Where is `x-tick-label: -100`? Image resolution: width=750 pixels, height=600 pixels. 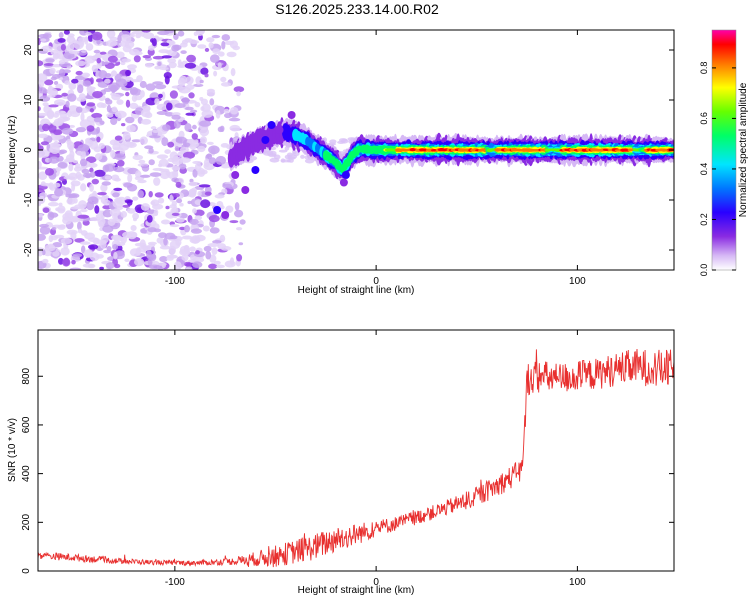
x-tick-label: -100 is located at coordinates (175, 582).